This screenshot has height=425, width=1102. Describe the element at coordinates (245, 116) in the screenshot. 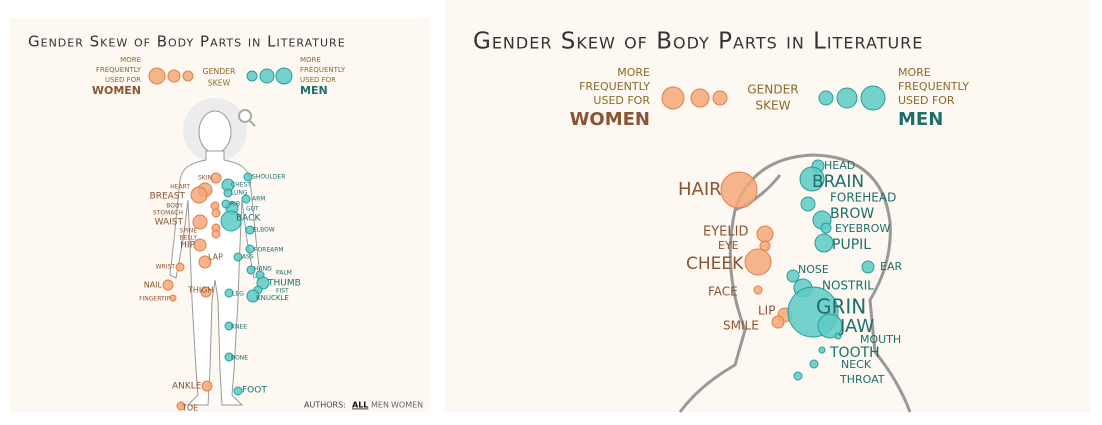

I see `magnifier-icon` at that location.